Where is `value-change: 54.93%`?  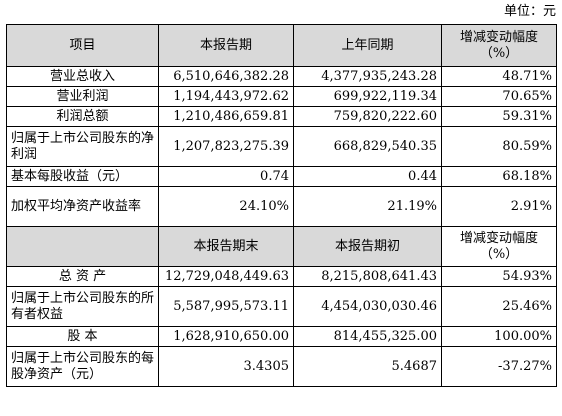
value-change: 54.93% is located at coordinates (499, 276).